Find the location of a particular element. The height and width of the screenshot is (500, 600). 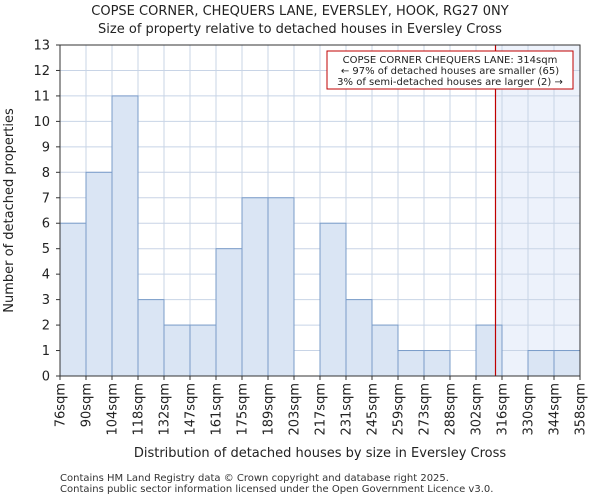

bar-217sqm is located at coordinates (333, 299).